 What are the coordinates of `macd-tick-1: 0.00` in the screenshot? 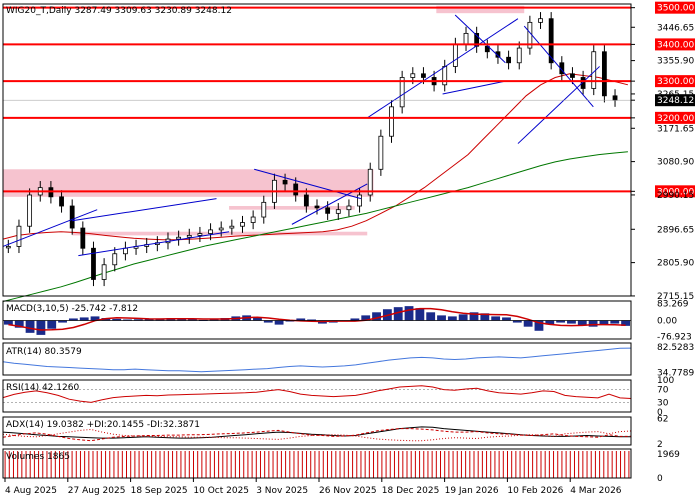 It's located at (667, 322).